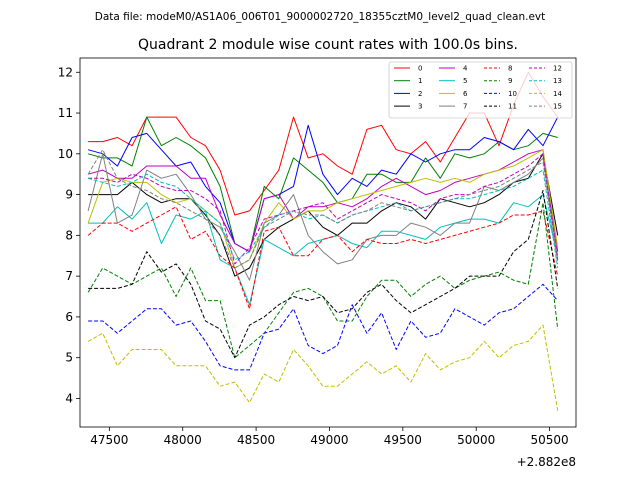 The image size is (640, 480). I want to click on legend-label-9: 9, so click(510, 81).